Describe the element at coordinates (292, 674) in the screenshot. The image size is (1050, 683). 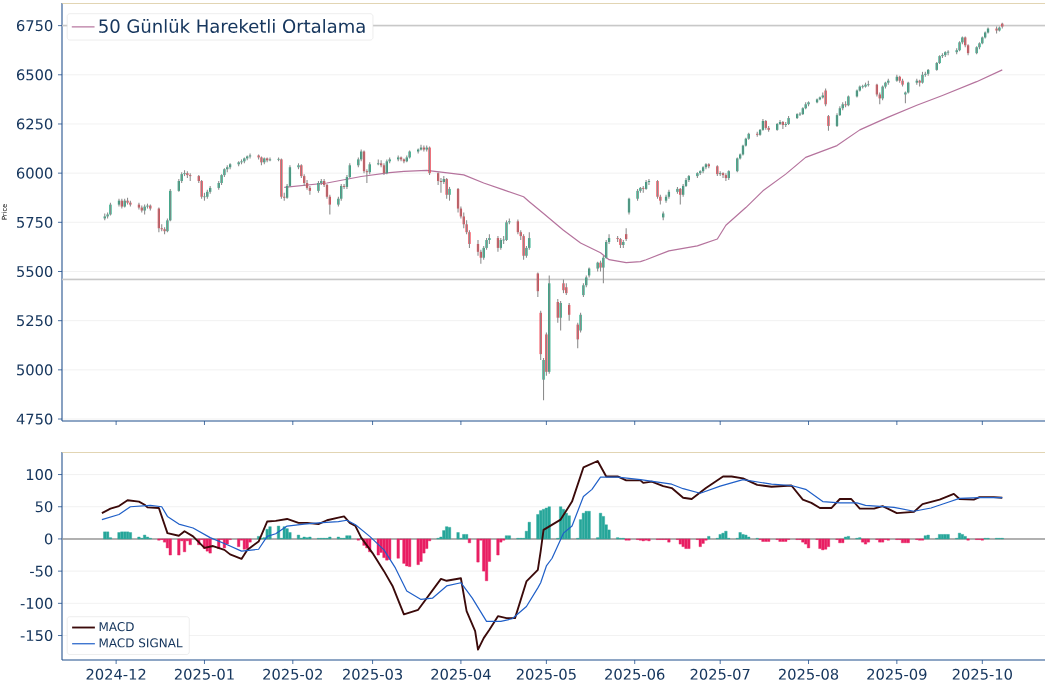
I see `x-tick-label: 2025-02` at that location.